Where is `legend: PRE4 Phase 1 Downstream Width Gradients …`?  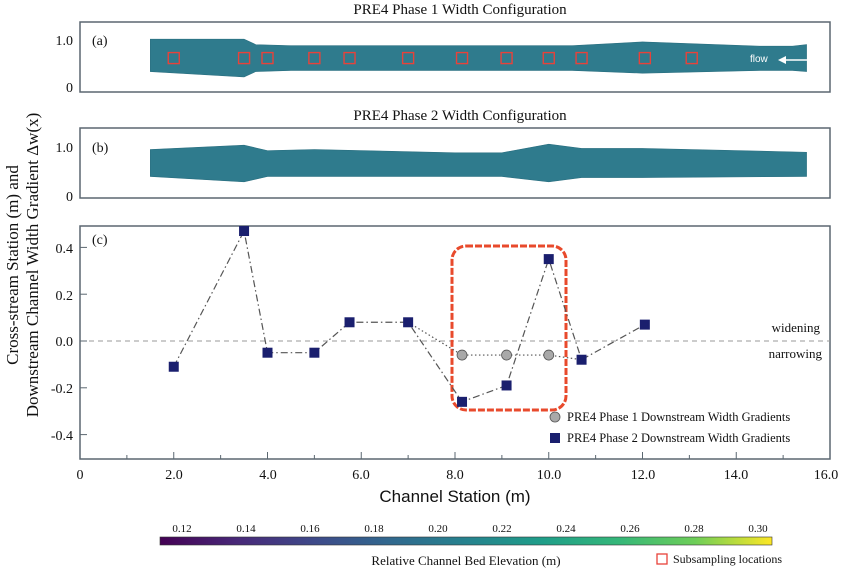 legend: PRE4 Phase 1 Downstream Width Gradients … is located at coordinates (669, 427).